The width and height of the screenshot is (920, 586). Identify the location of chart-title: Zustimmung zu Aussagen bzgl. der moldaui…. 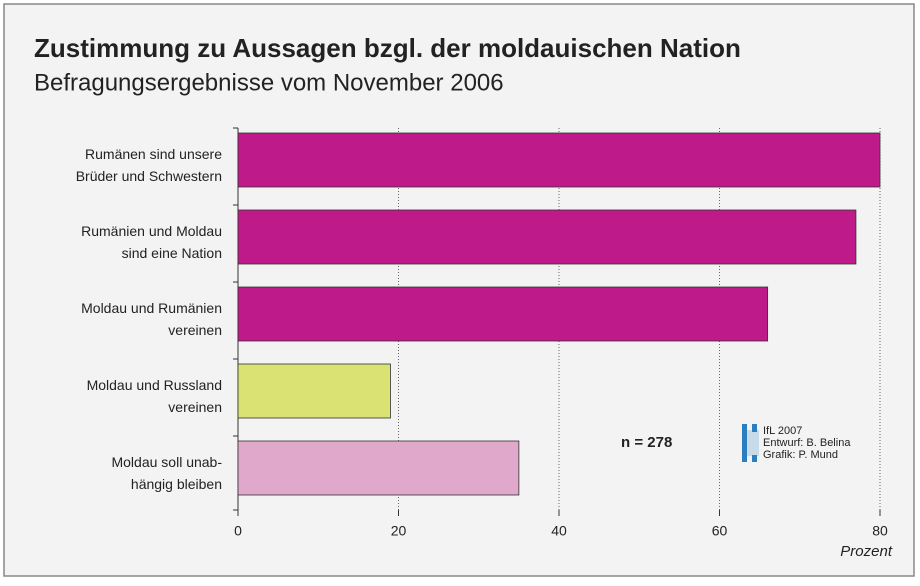
(387, 48).